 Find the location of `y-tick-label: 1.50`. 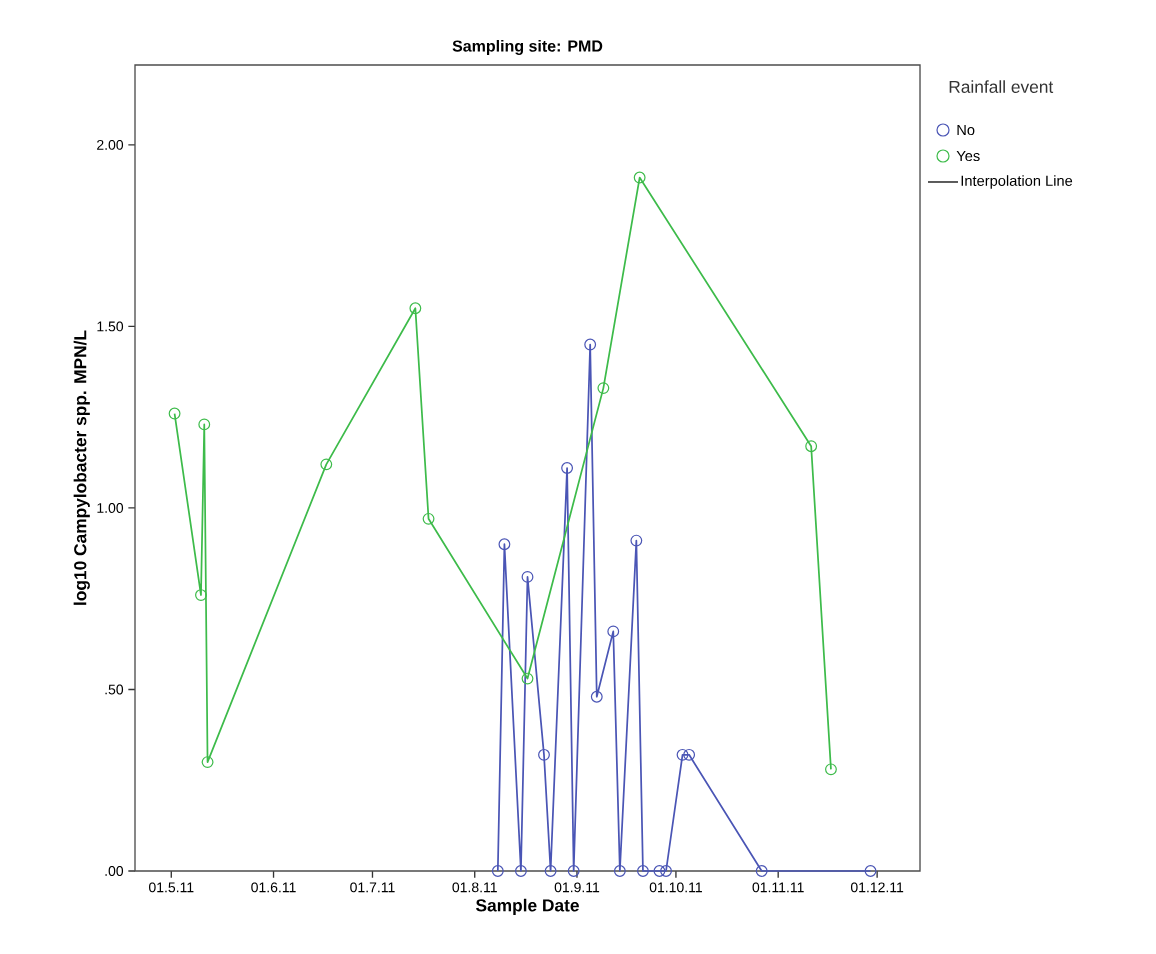

y-tick-label: 1.50 is located at coordinates (110, 326).